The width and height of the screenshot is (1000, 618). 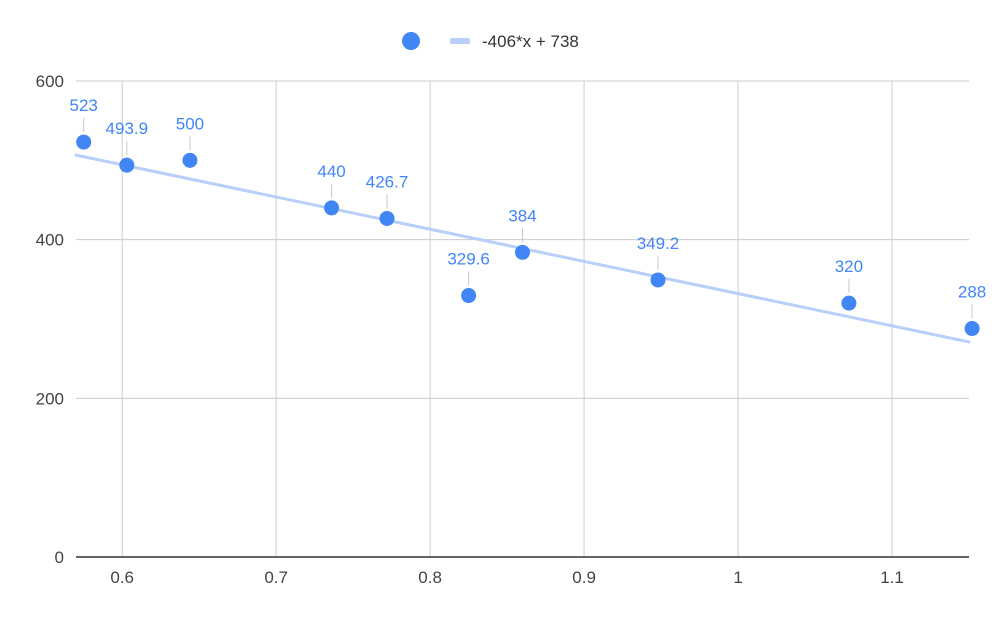 What do you see at coordinates (584, 577) in the screenshot?
I see `x-tick-label: 0.9` at bounding box center [584, 577].